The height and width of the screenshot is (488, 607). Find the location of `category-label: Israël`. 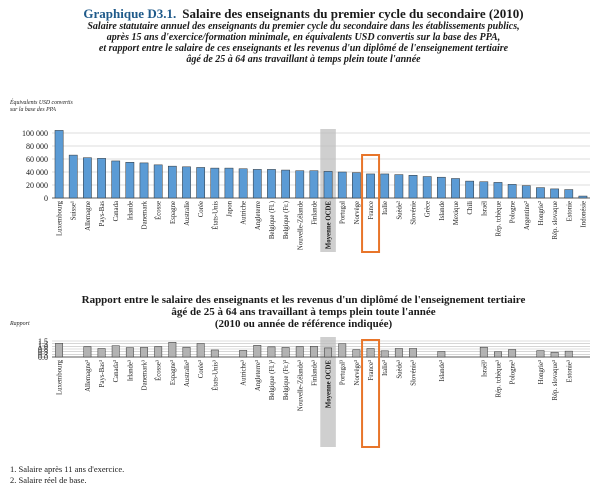

category-label: Israël is located at coordinates (484, 208).